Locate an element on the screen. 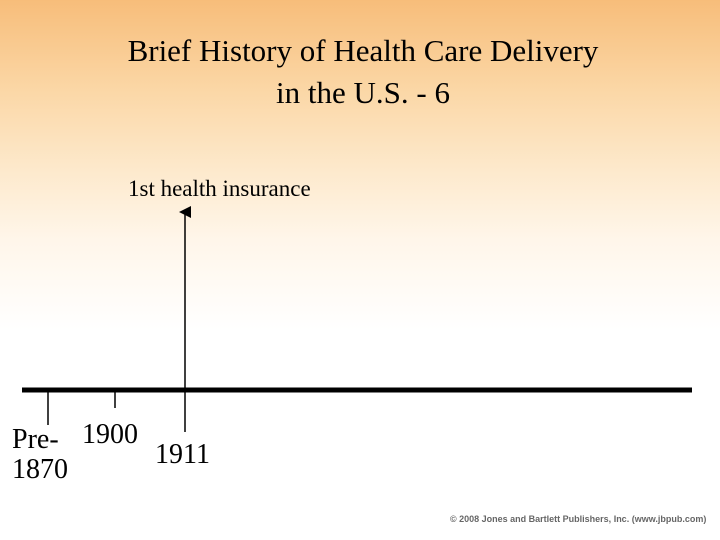 This screenshot has height=540, width=720. tick-label-pre1870-line2: 1870 is located at coordinates (40, 469).